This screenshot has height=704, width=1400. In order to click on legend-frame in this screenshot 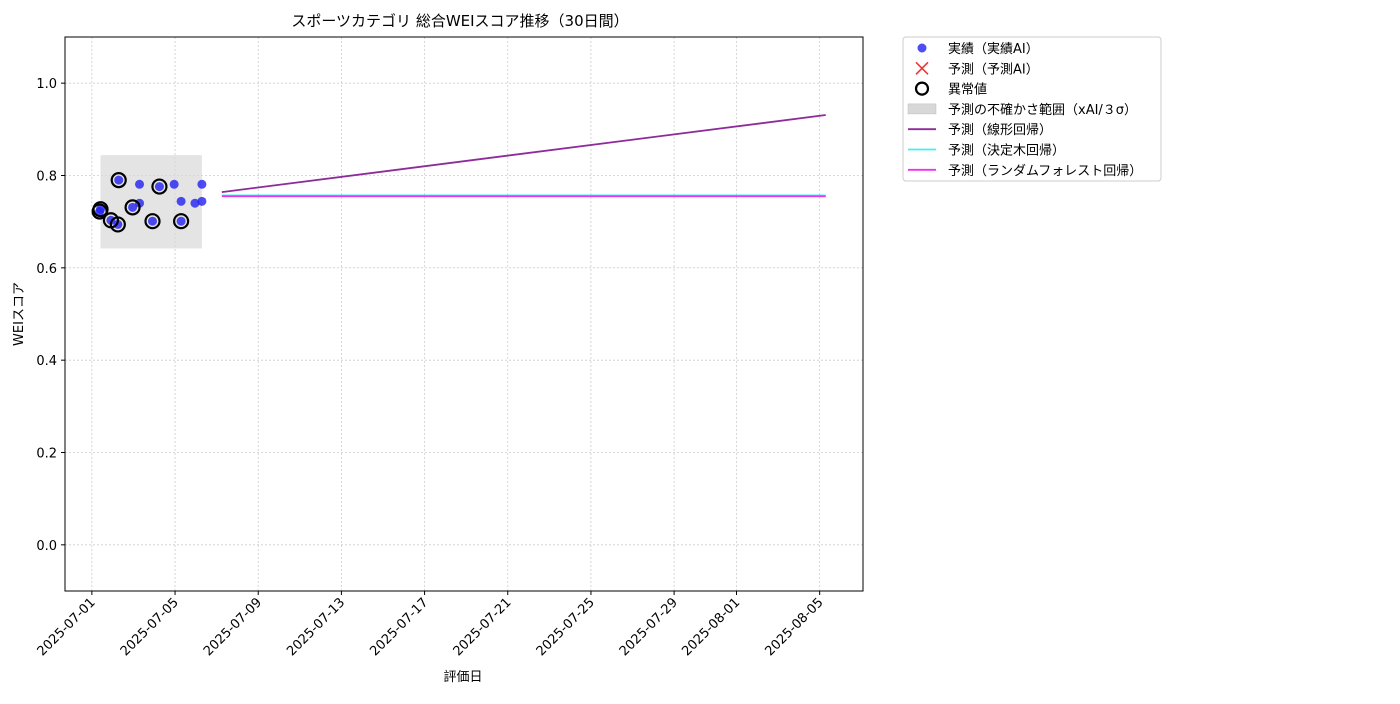, I will do `click(1032, 109)`.